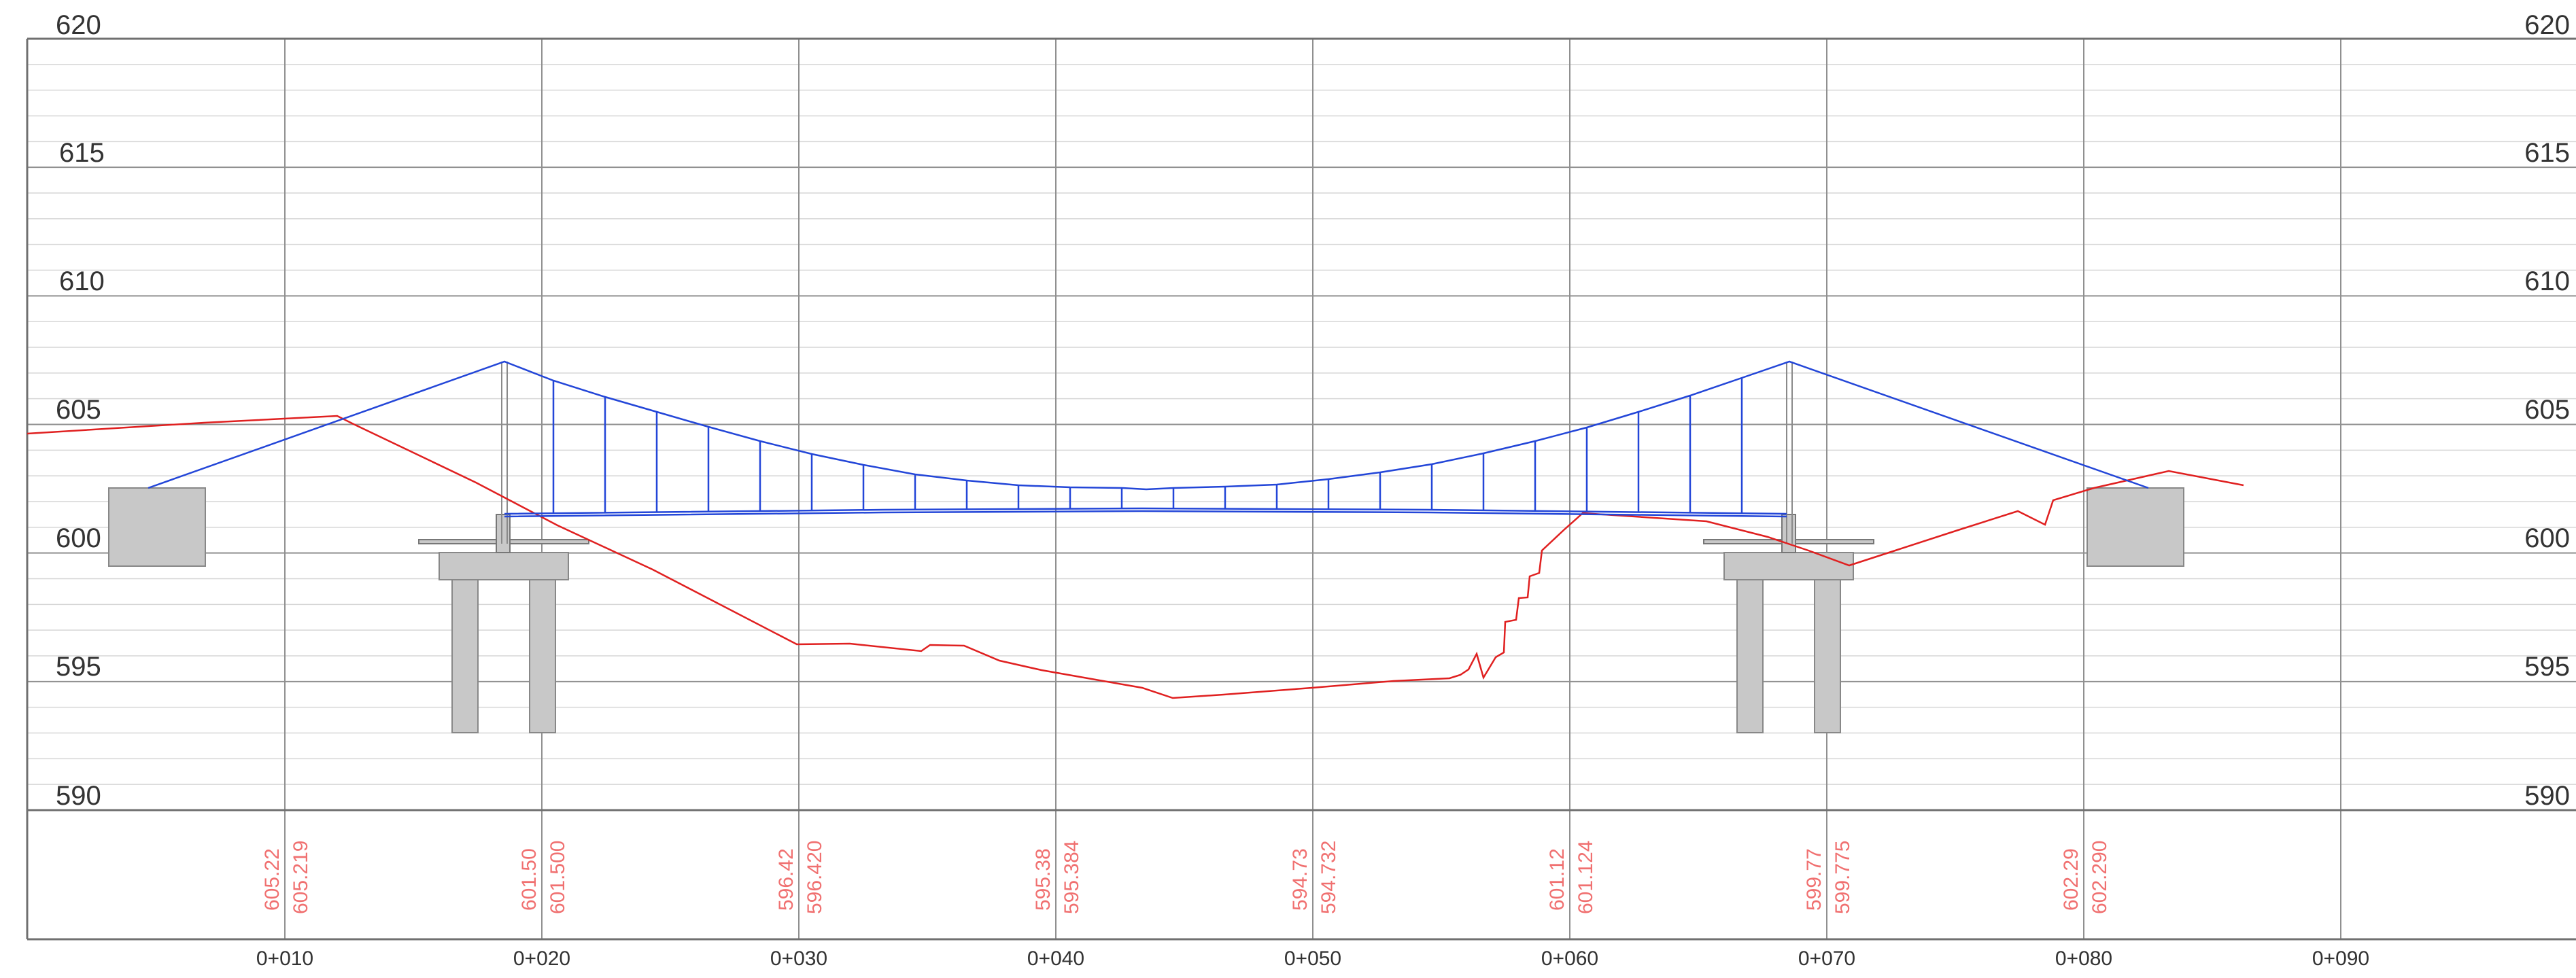 The height and width of the screenshot is (978, 2576). What do you see at coordinates (1055, 958) in the screenshot?
I see `station-label-0040: 0+040` at bounding box center [1055, 958].